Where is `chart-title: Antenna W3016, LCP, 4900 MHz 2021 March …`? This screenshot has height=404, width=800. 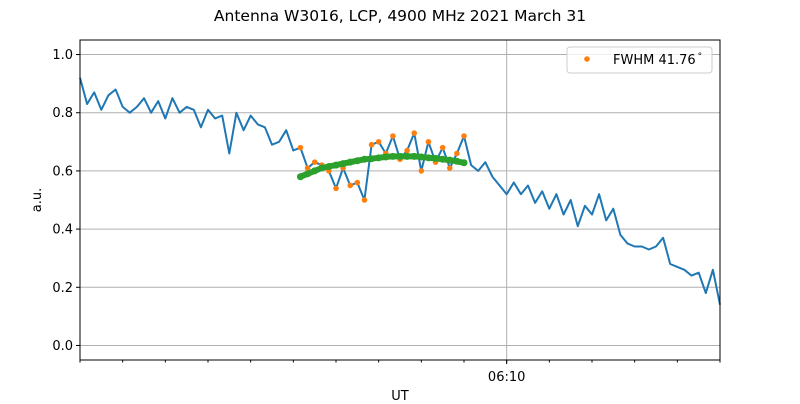 chart-title: Antenna W3016, LCP, 4900 MHz 2021 March … is located at coordinates (400, 16).